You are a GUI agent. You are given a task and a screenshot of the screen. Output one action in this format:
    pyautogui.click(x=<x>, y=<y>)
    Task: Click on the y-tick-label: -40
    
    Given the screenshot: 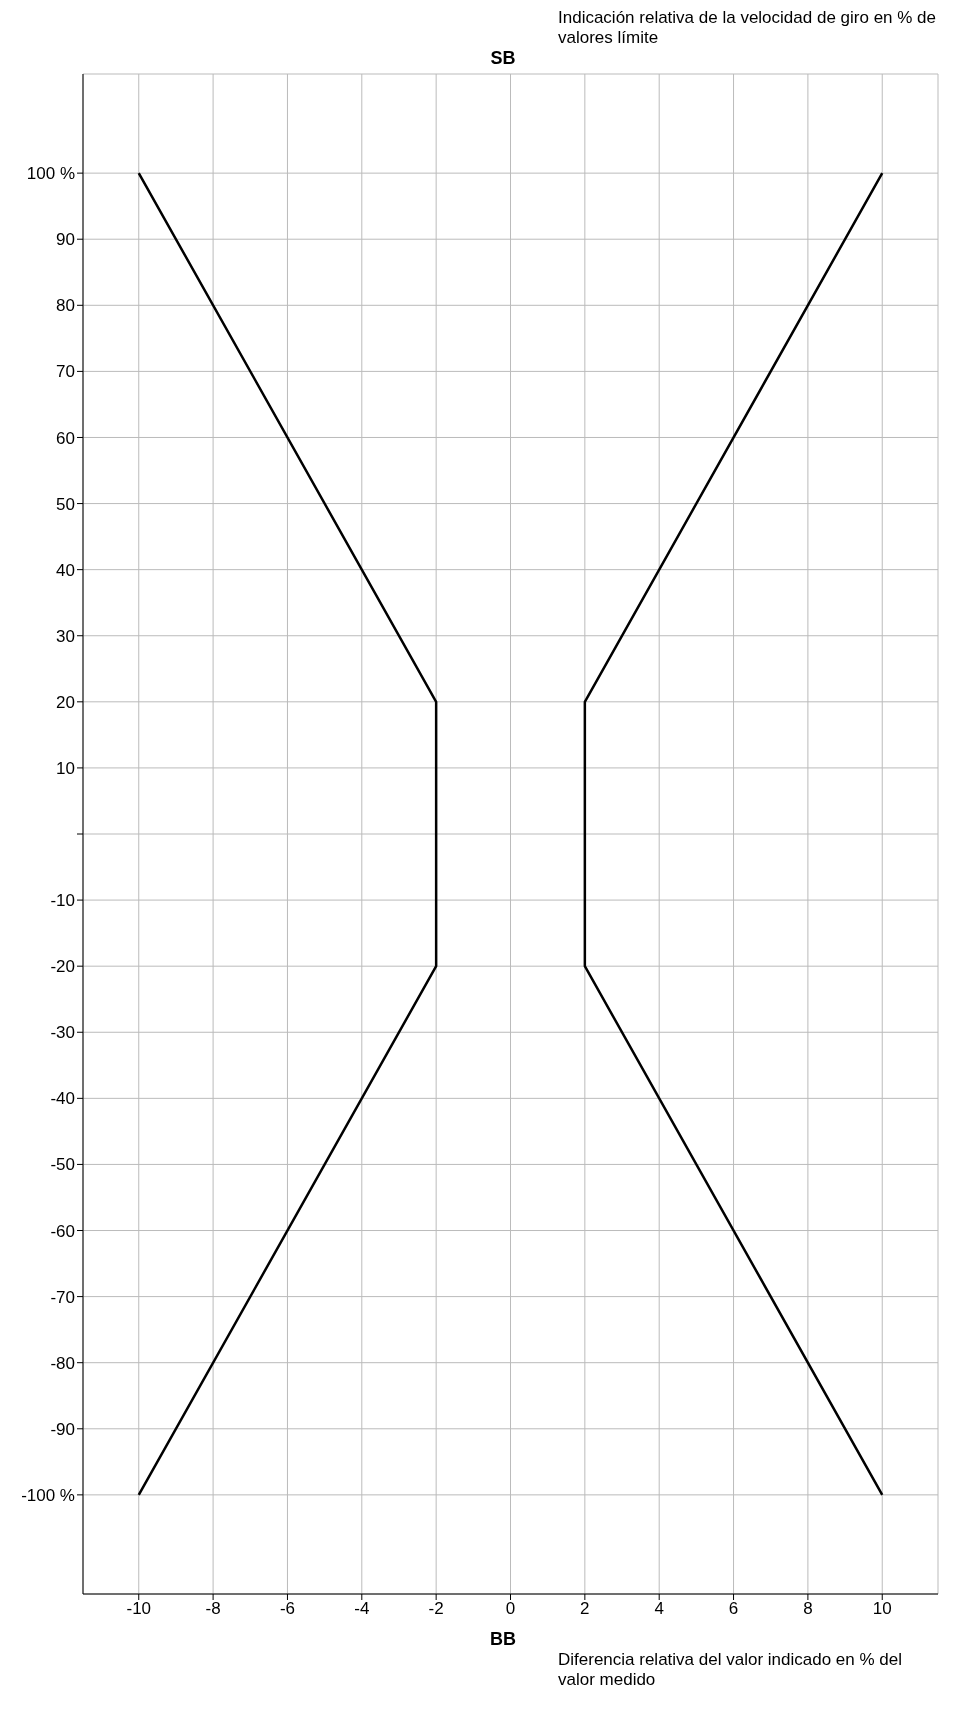 What is the action you would take?
    pyautogui.click(x=62, y=1099)
    